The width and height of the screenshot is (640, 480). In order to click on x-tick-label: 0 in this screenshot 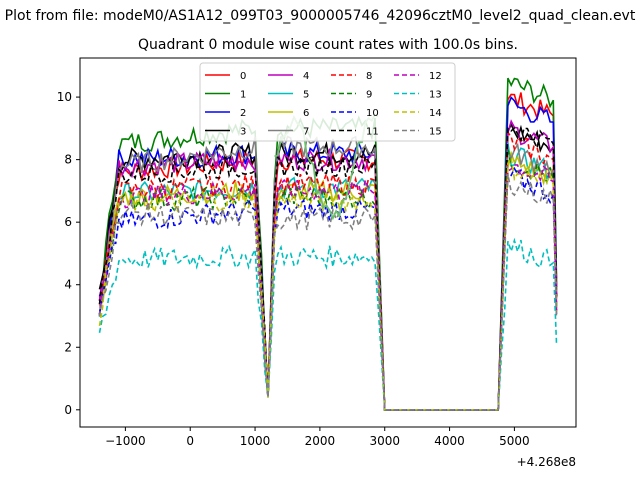, I will do `click(190, 441)`.